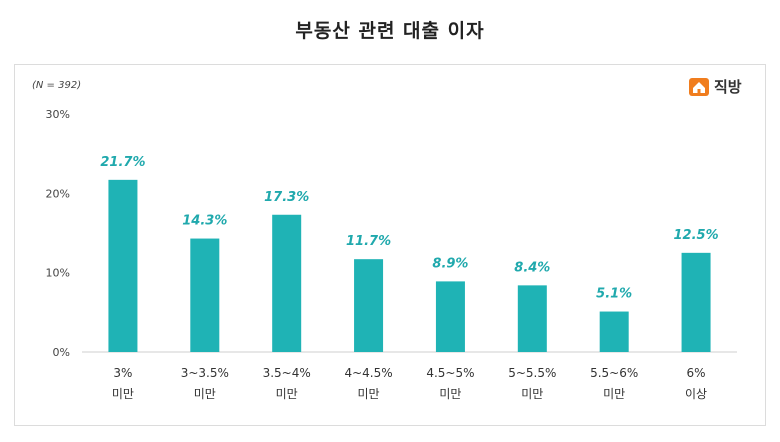 This screenshot has width=780, height=442. Describe the element at coordinates (204, 221) in the screenshot. I see `bar-value-label: 14.3%` at that location.